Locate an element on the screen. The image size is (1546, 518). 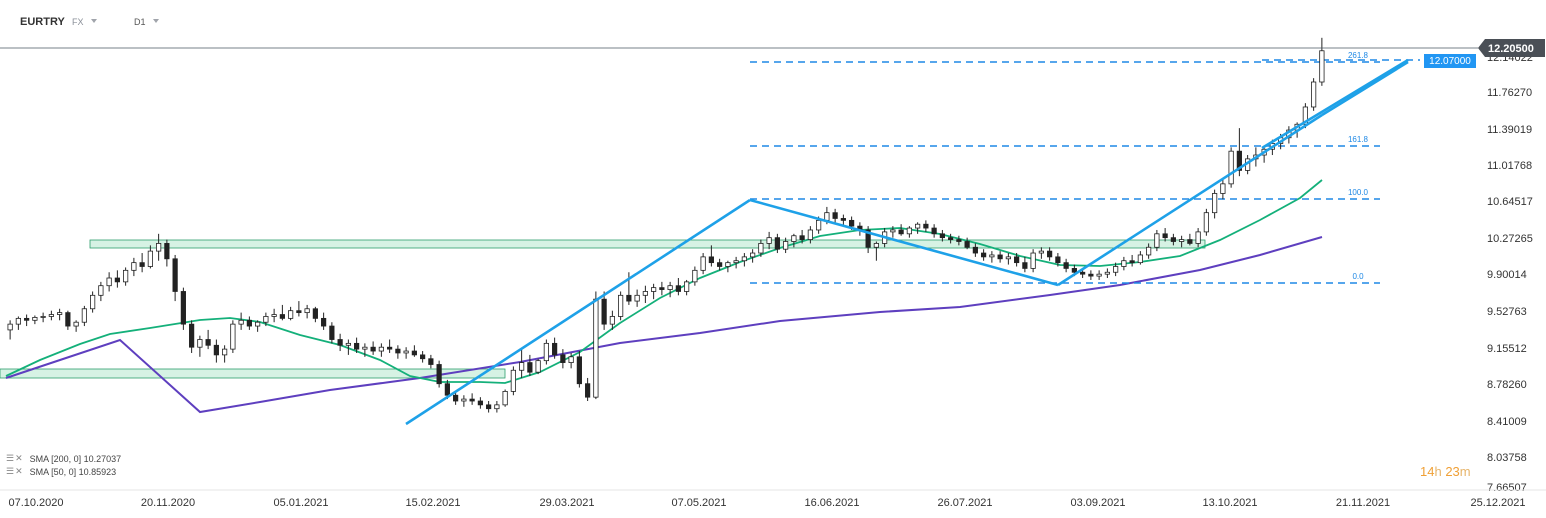
level-tag-text: 12.07000 is located at coordinates (1450, 61).